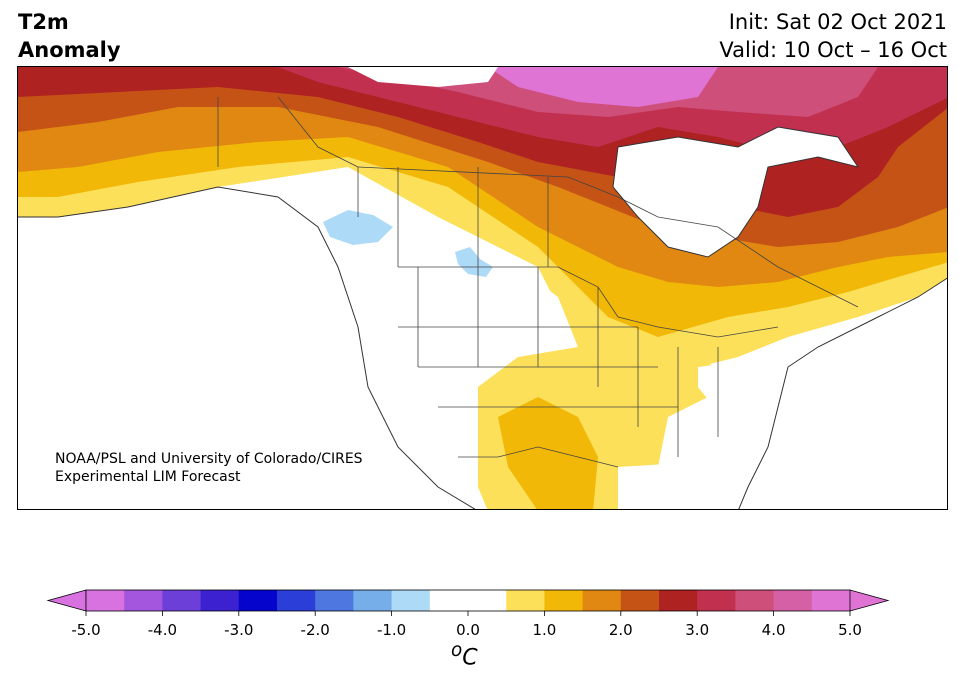 The image size is (959, 680). Describe the element at coordinates (842, 393) in the screenshot. I see `atlantic-ocean` at that location.